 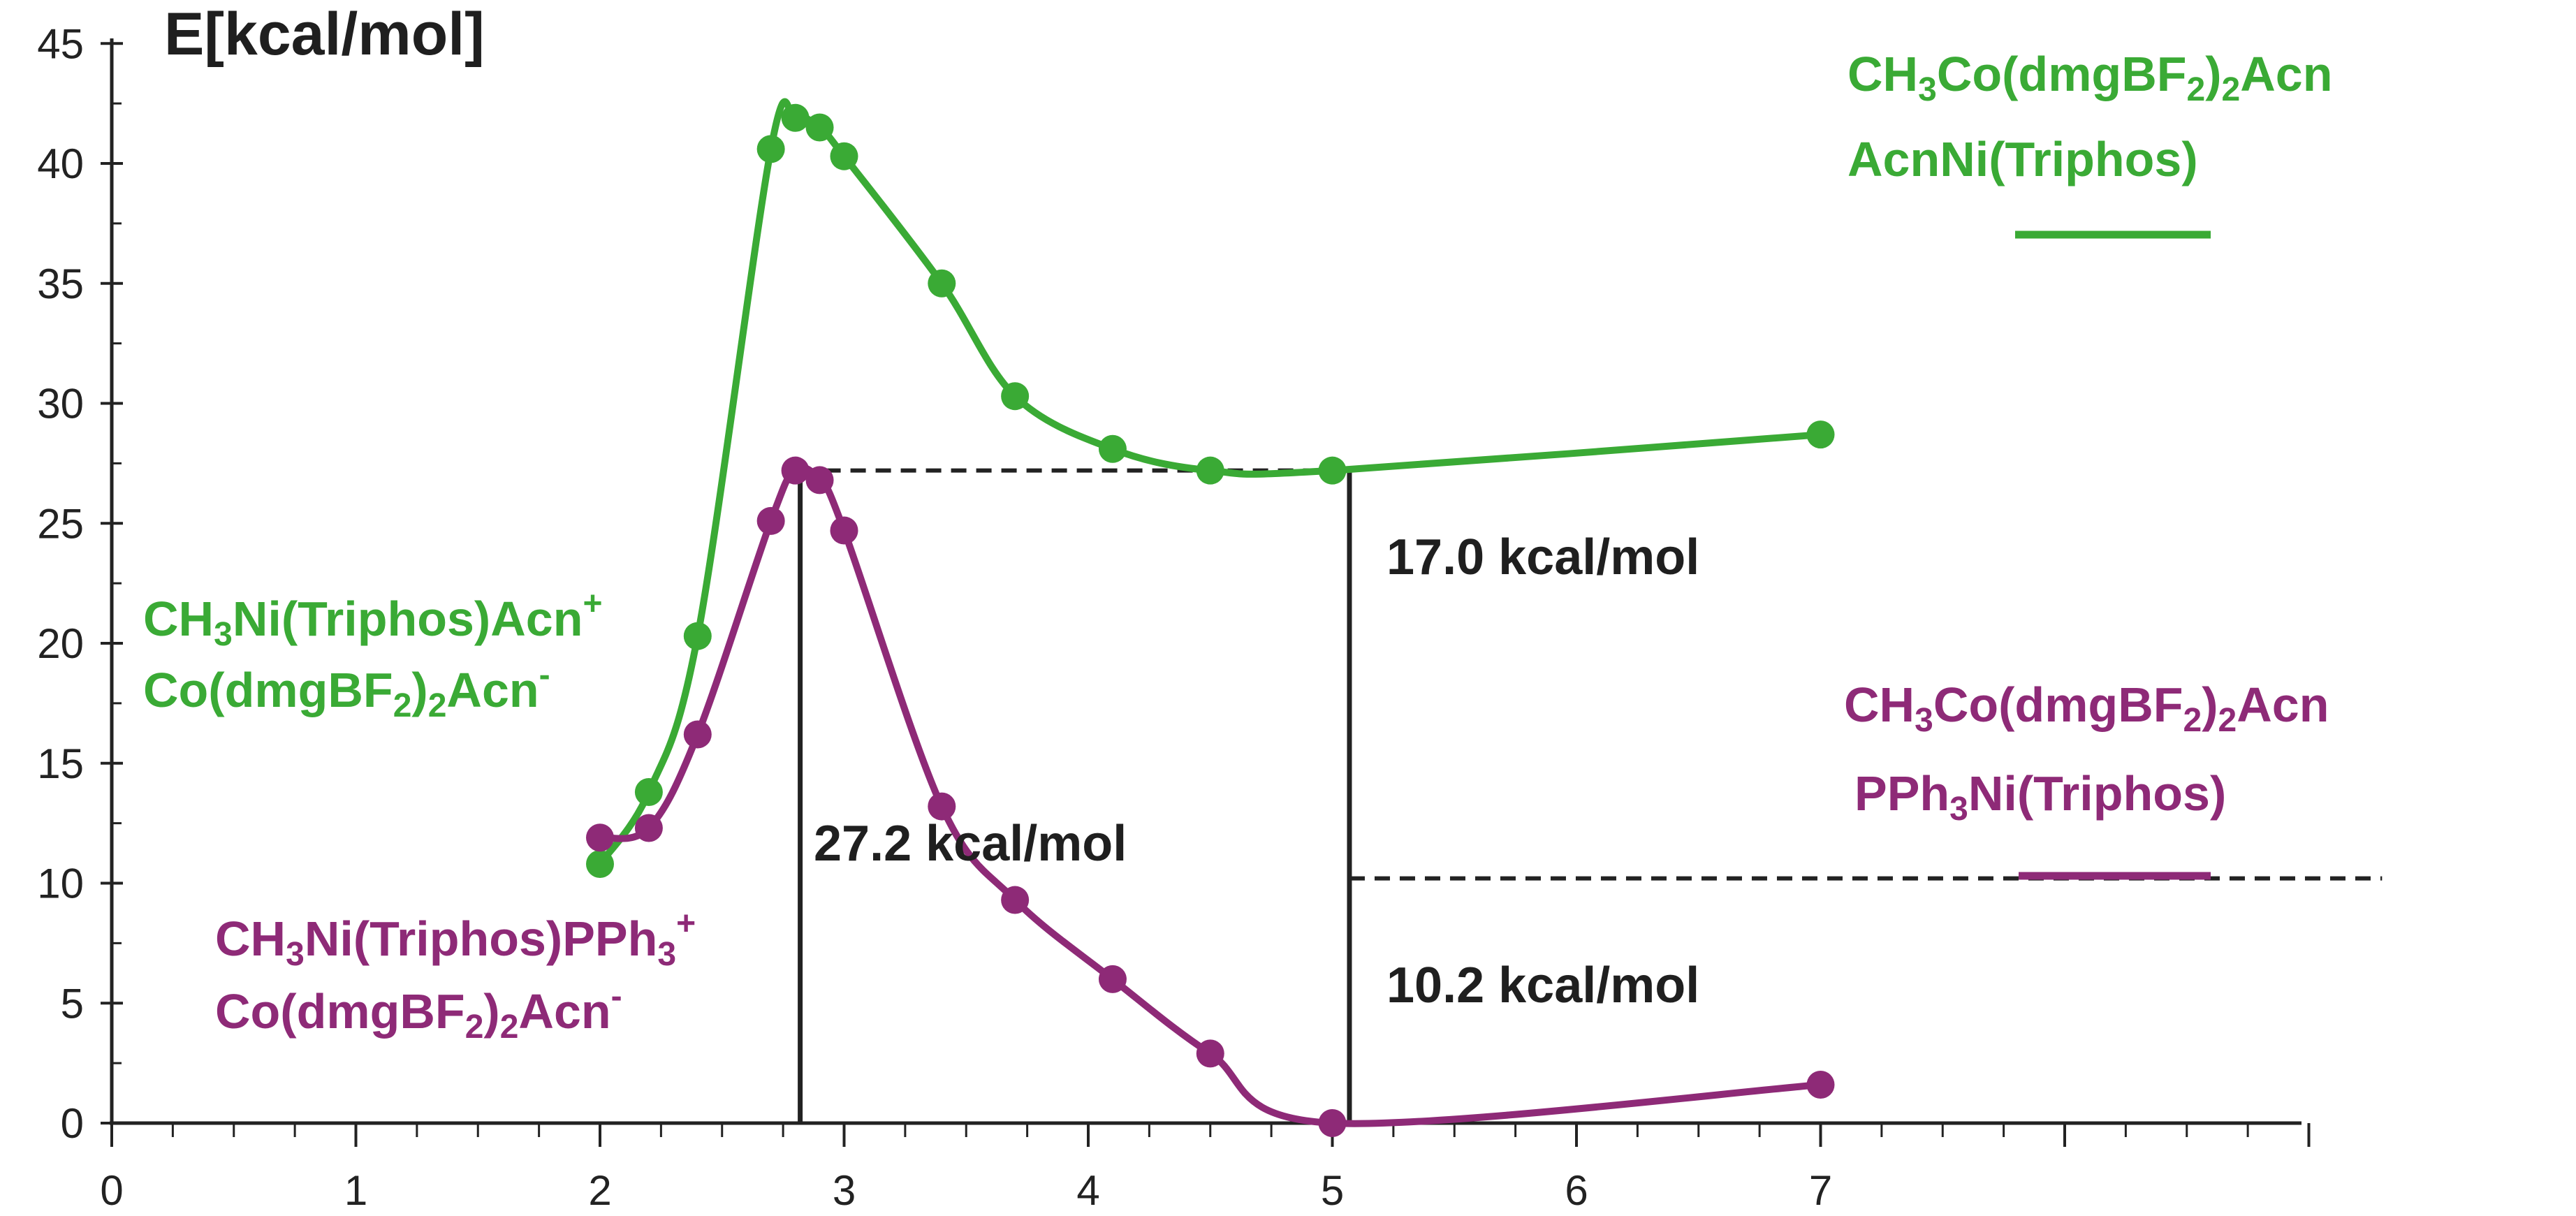 What do you see at coordinates (1543, 557) in the screenshot?
I see `annotation-gap: 17.0 kcal/mol` at bounding box center [1543, 557].